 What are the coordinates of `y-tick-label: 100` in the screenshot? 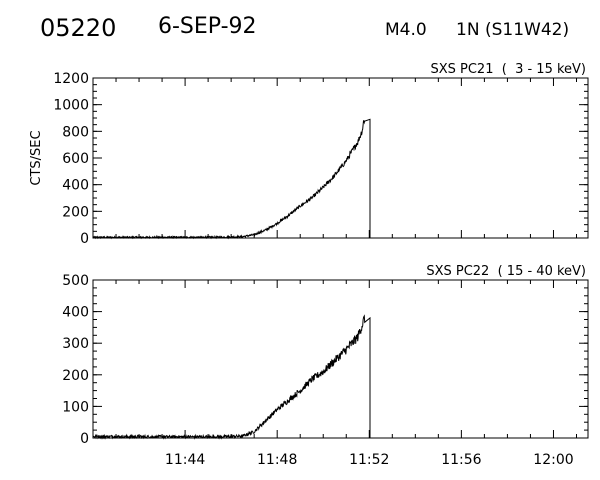 It's located at (75, 407).